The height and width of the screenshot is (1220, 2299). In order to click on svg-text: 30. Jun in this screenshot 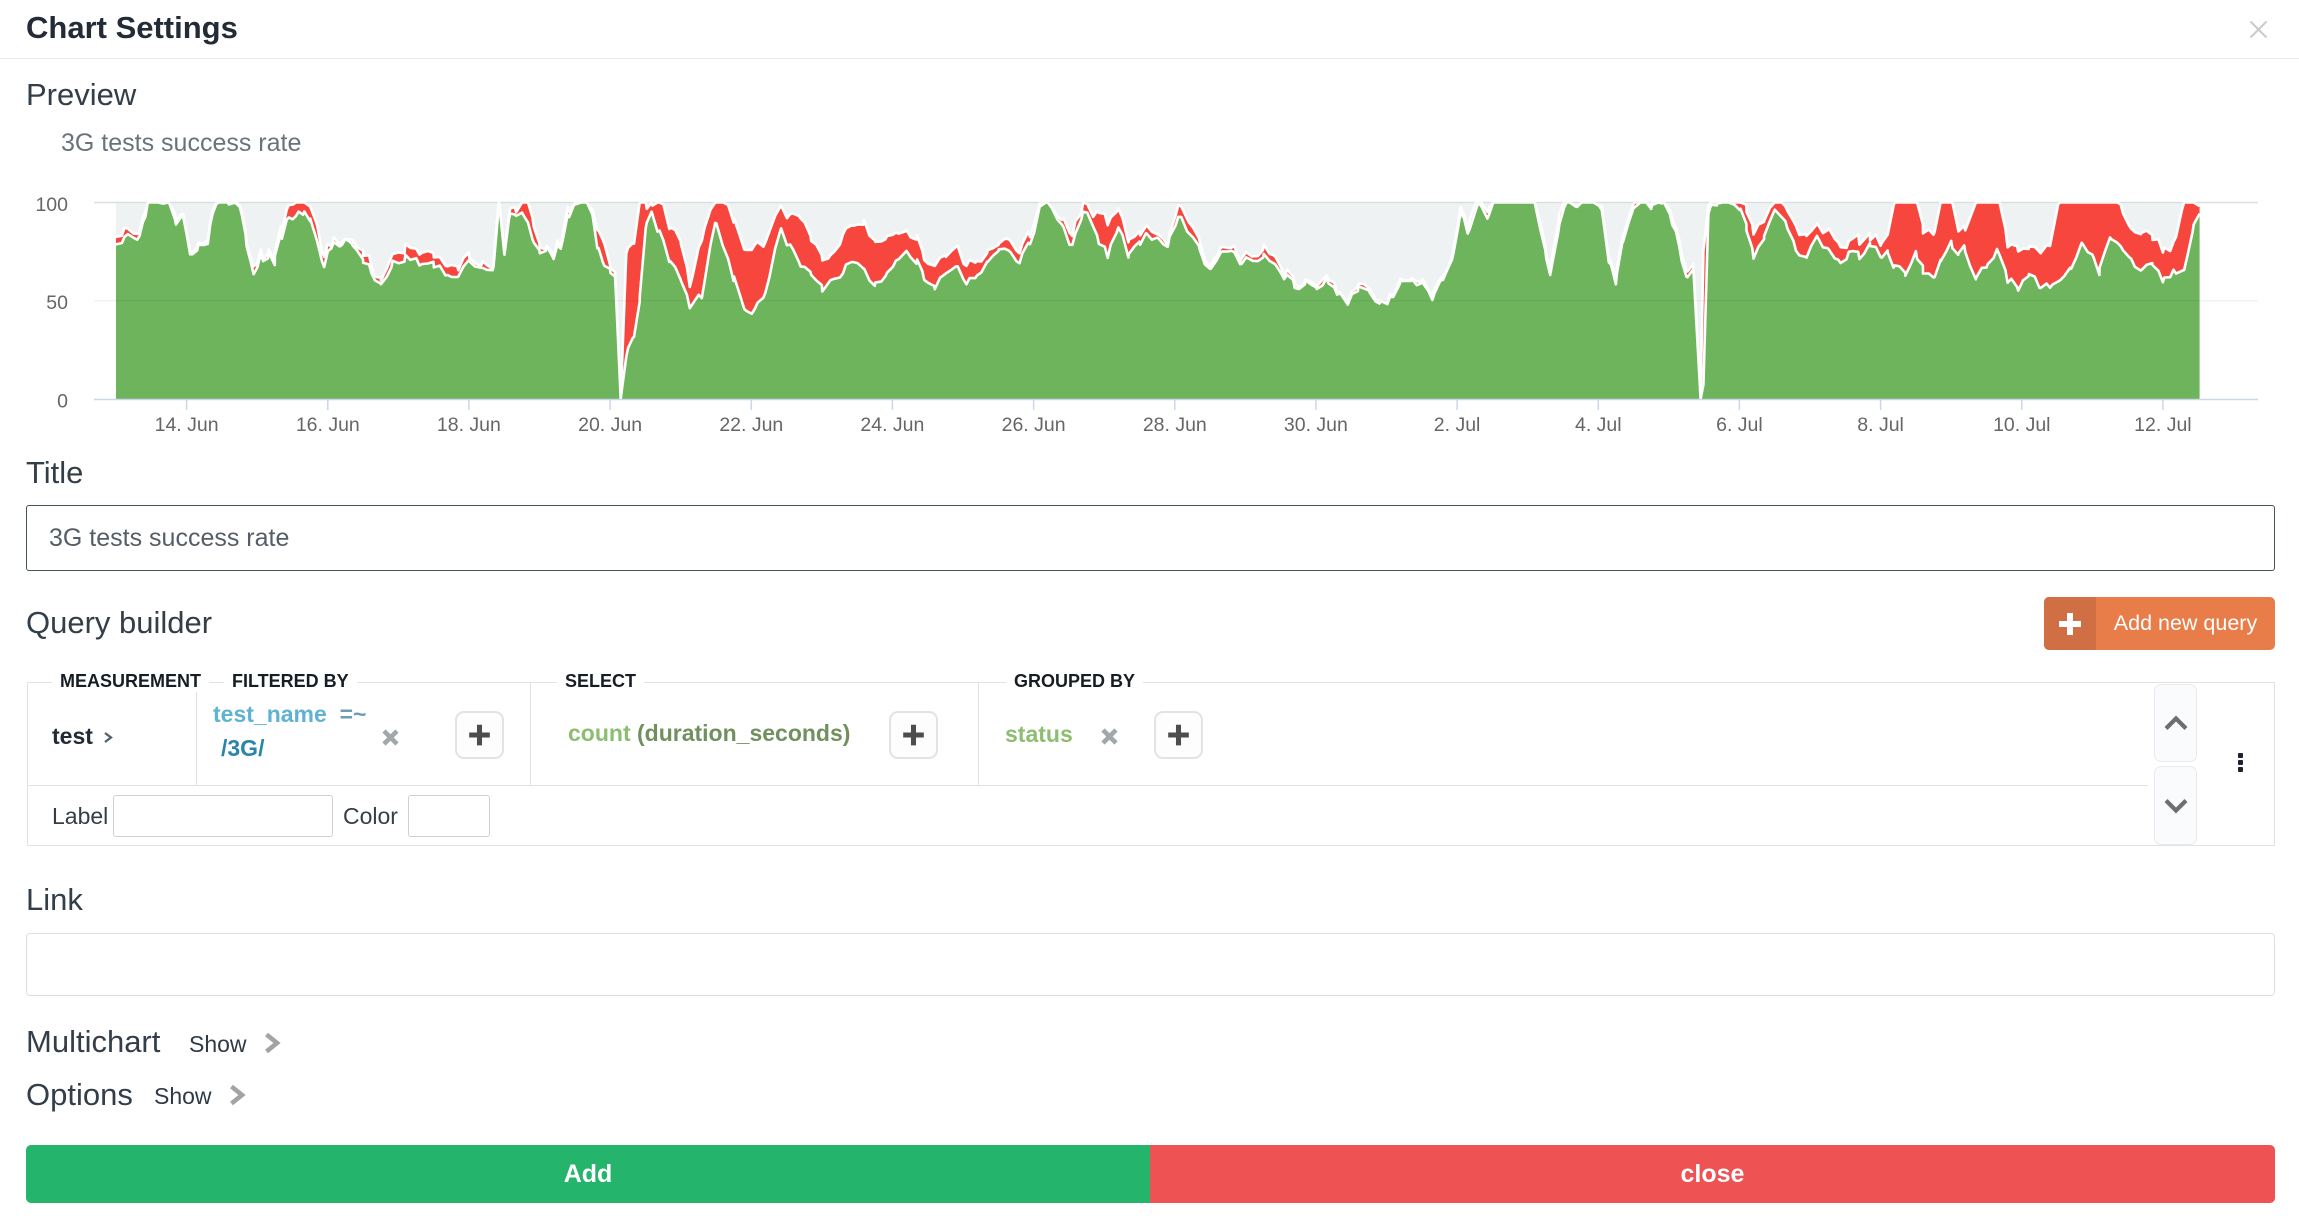, I will do `click(1316, 425)`.